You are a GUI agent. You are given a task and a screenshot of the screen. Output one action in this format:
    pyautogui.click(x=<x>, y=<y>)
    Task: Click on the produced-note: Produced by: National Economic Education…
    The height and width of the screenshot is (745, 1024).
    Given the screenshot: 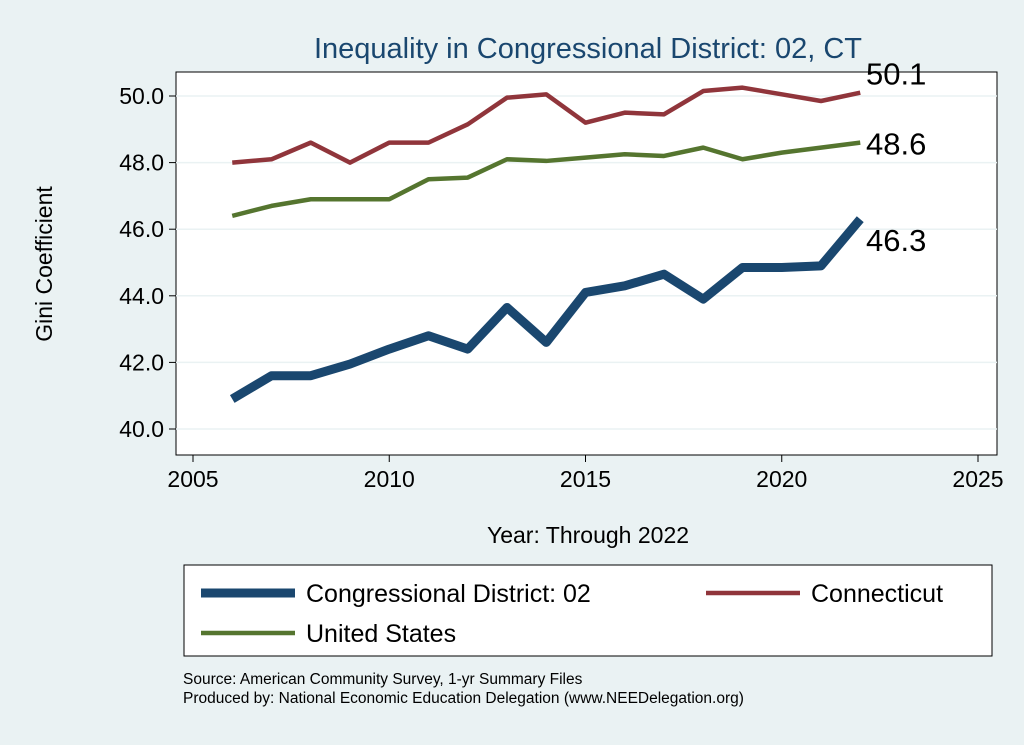 What is the action you would take?
    pyautogui.click(x=463, y=698)
    